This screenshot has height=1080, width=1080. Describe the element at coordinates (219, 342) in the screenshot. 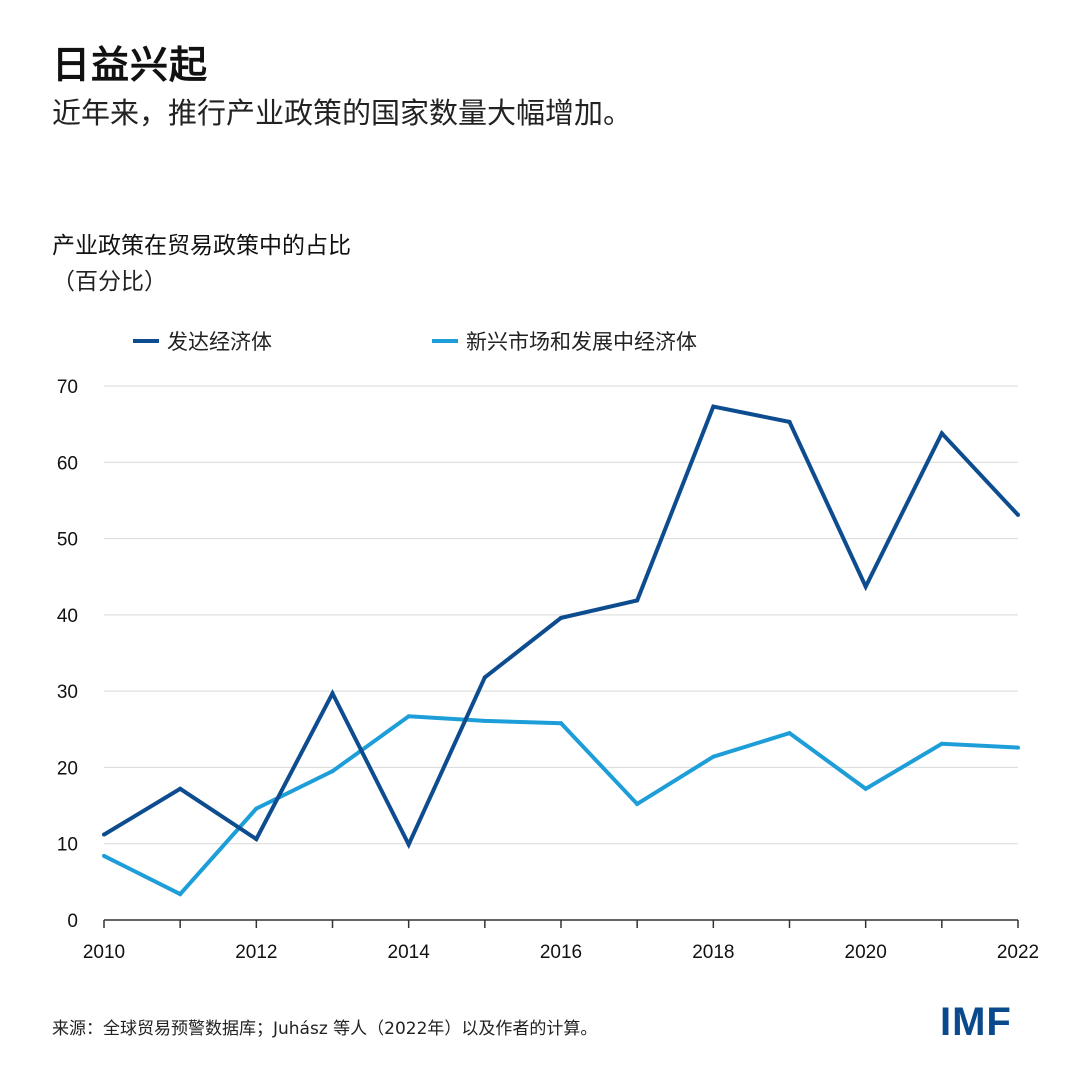

I see `legend-label-advanced: 发达经济体` at that location.